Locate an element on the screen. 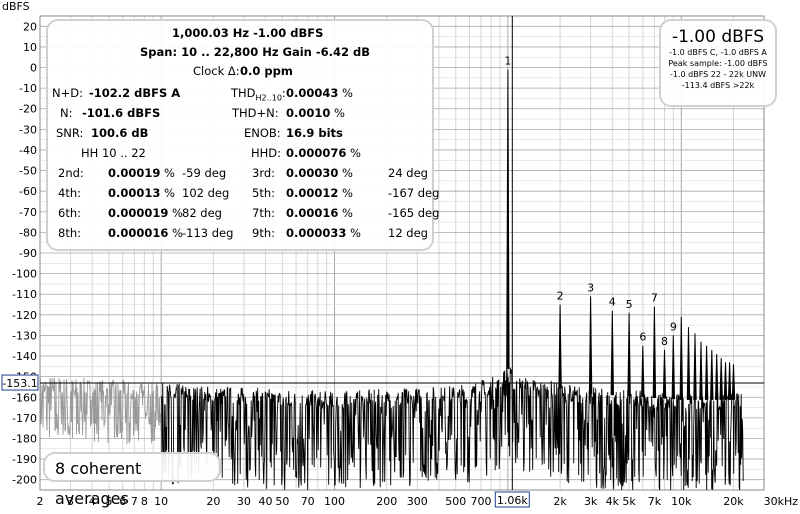  harmonic-label: 4th: is located at coordinates (69, 193).